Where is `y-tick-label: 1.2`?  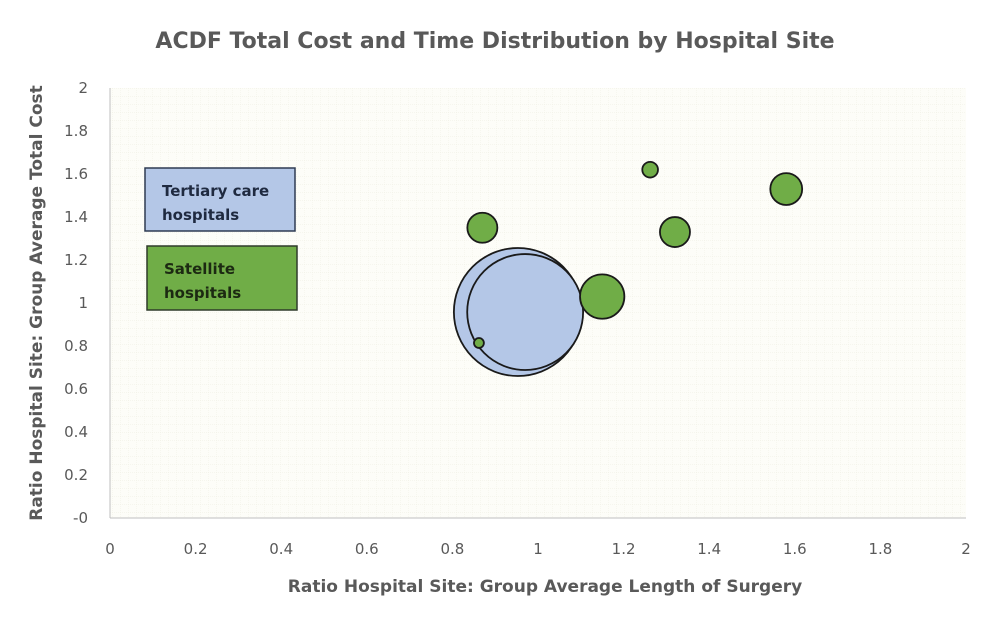 y-tick-label: 1.2 is located at coordinates (76, 260).